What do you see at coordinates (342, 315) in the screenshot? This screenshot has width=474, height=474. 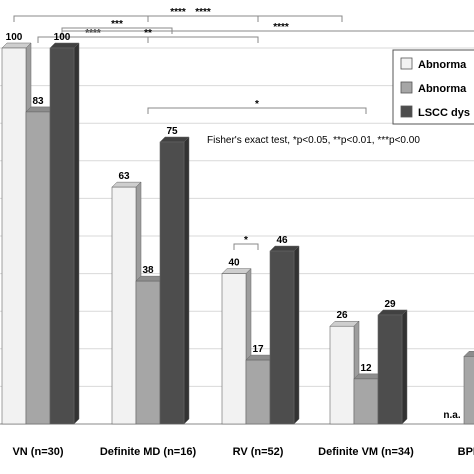 I see `data-label: 26` at bounding box center [342, 315].